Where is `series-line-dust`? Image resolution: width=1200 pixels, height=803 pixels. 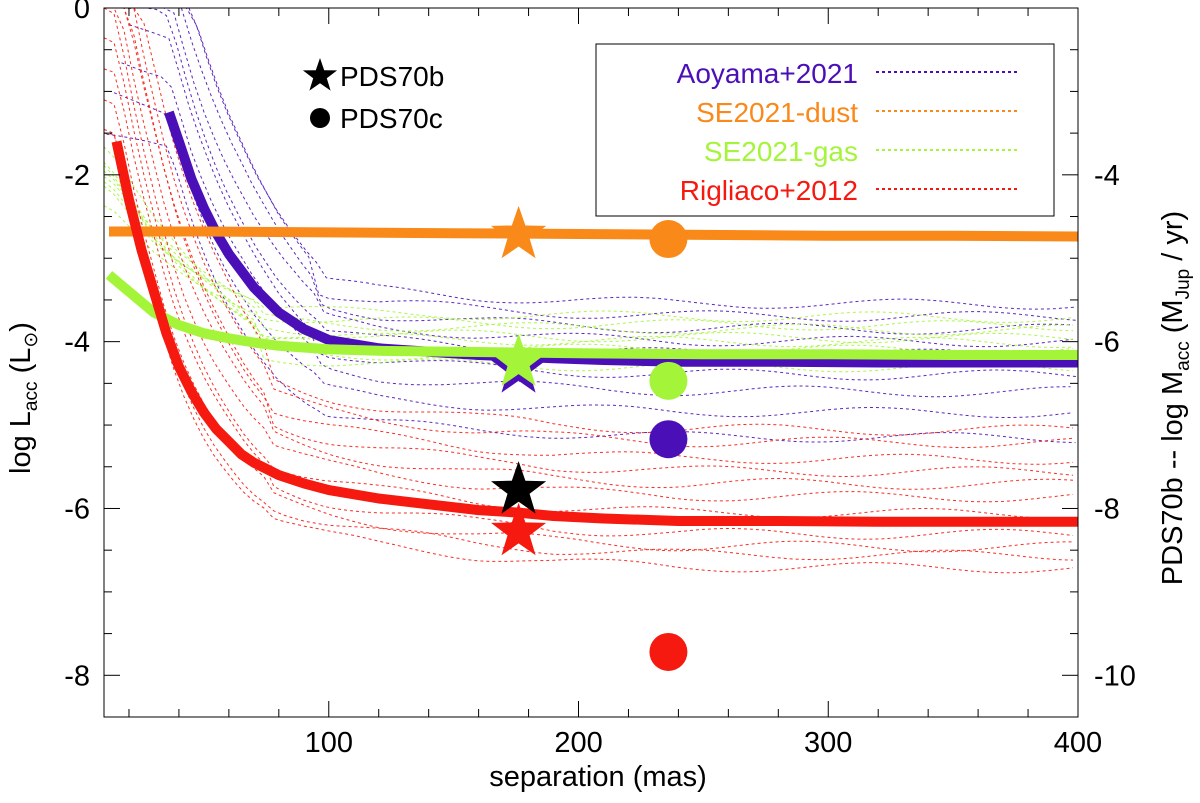 series-line-dust is located at coordinates (594, 234).